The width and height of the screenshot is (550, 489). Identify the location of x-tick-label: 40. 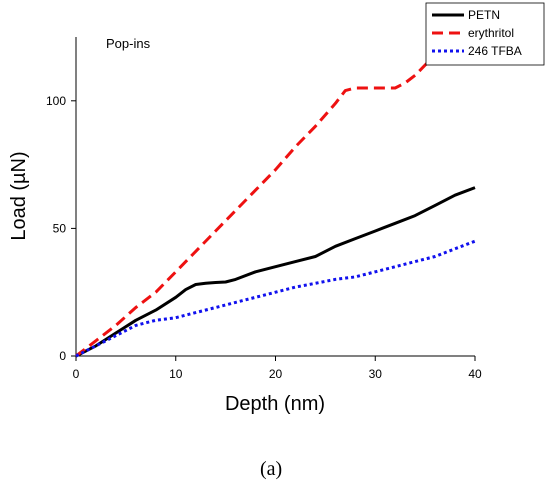
(475, 374).